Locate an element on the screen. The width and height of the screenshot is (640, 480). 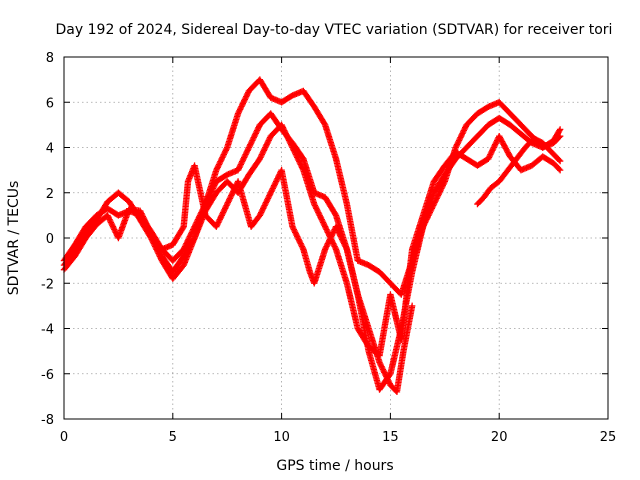
x-tick-label: 25 is located at coordinates (608, 437).